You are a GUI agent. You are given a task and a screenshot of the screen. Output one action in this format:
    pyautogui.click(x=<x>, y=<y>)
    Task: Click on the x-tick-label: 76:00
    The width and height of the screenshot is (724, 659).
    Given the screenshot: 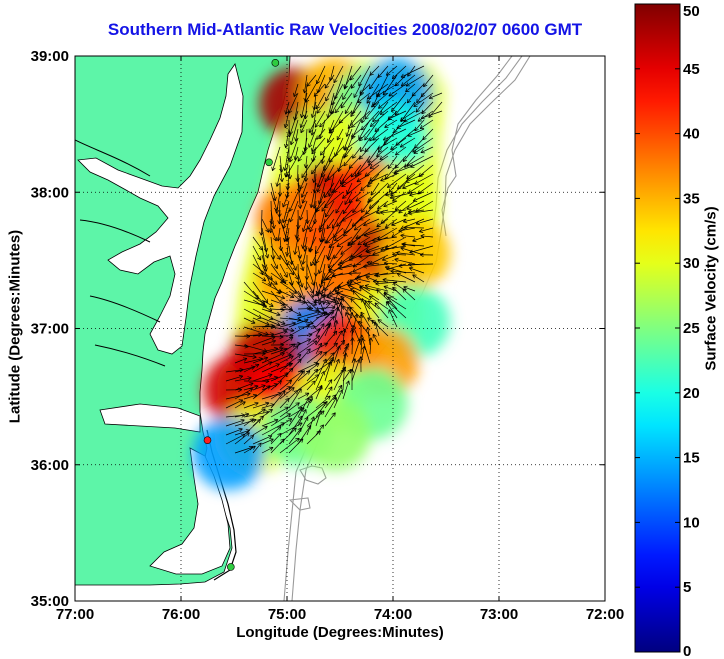 What is the action you would take?
    pyautogui.click(x=181, y=614)
    